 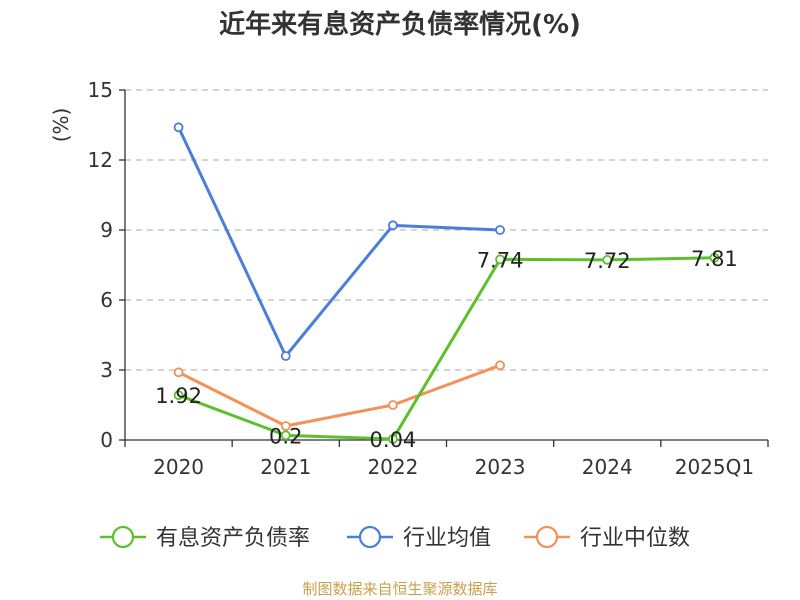 I want to click on legend: 有息资产负债率 行业均值 行业中位数, so click(x=395, y=538).